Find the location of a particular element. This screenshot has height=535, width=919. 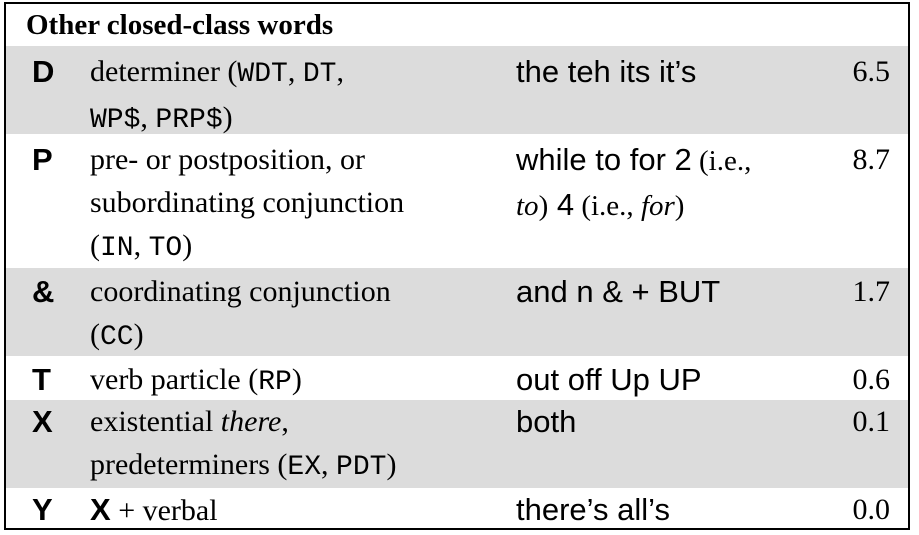

tag-description: verb particle (RP) is located at coordinates (295, 381).